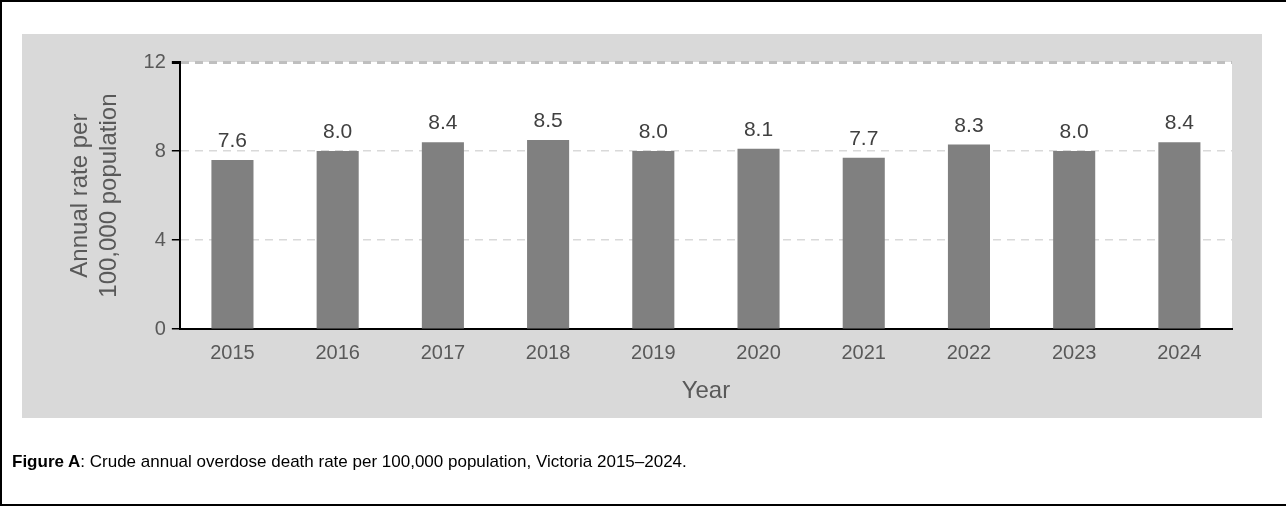  Describe the element at coordinates (863, 351) in the screenshot. I see `x-tick-label: 2021` at that location.